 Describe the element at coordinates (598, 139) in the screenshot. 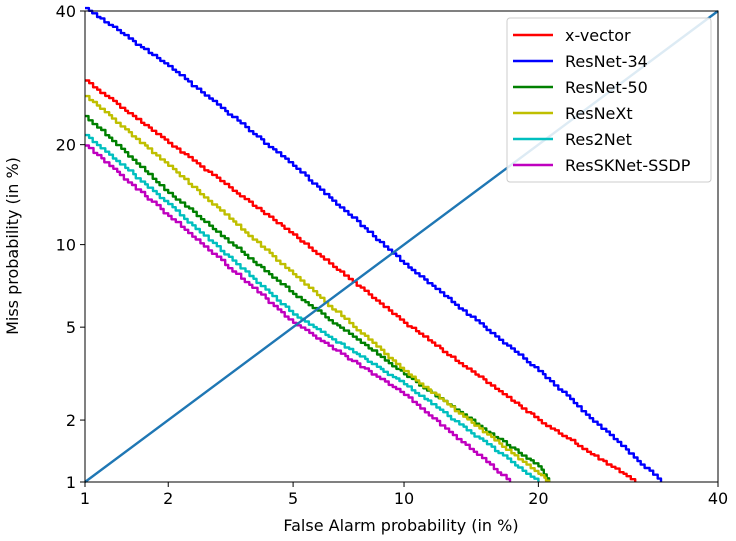

I see `legend-entry: Res2Net` at that location.